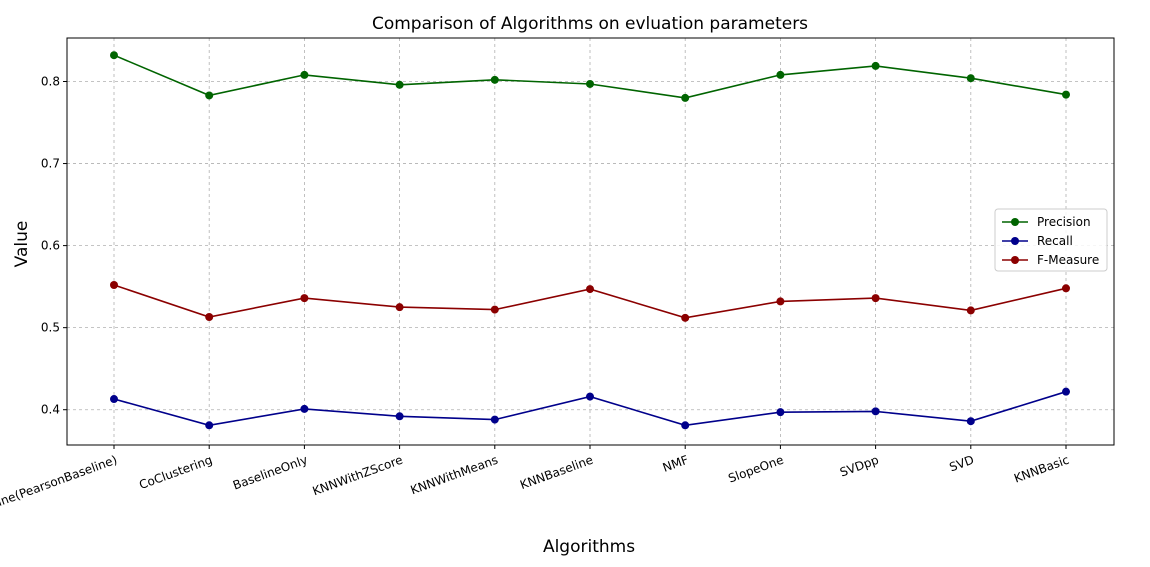  I want to click on series-f-measure, so click(590, 301).